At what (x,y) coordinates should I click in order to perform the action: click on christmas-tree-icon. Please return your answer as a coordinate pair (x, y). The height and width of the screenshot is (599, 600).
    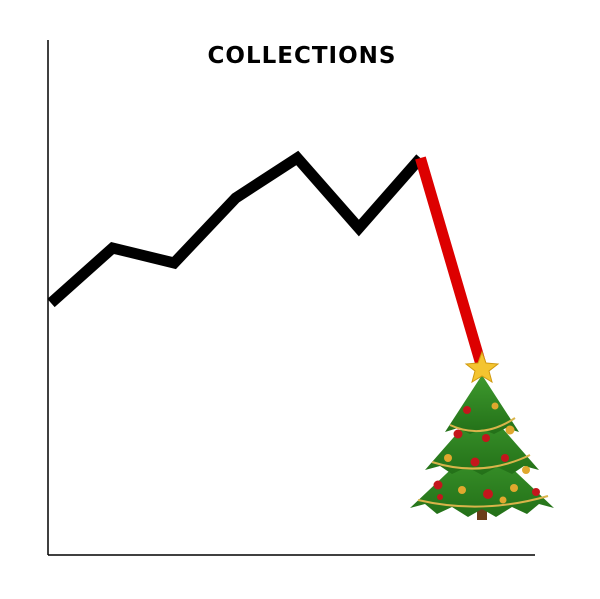
    Looking at the image, I should click on (482, 435).